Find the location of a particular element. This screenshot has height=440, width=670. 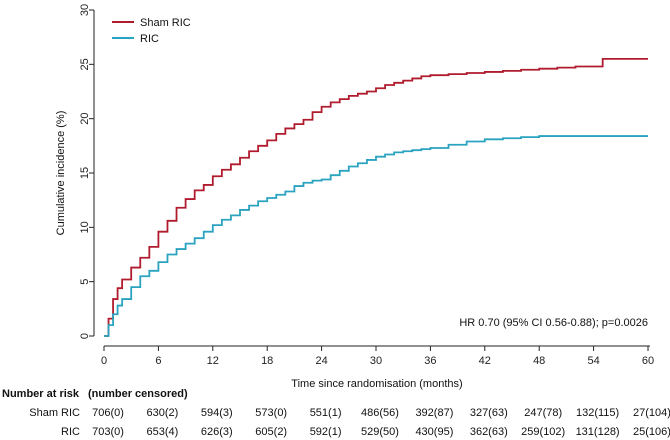

risk-cell: 486(56) is located at coordinates (380, 413).